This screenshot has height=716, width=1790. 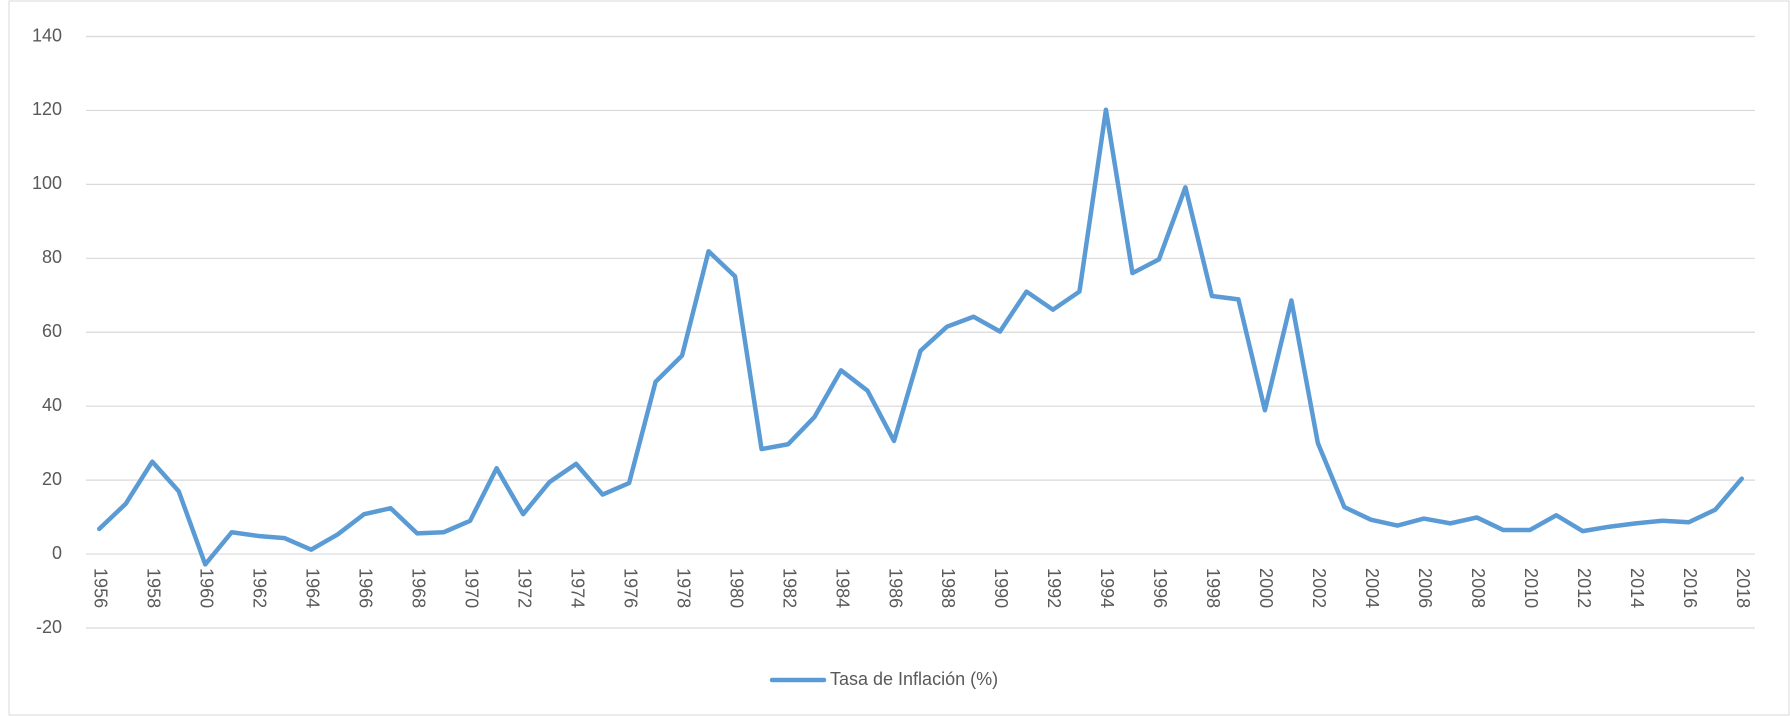 What do you see at coordinates (47, 109) in the screenshot?
I see `y-tick-label: 120` at bounding box center [47, 109].